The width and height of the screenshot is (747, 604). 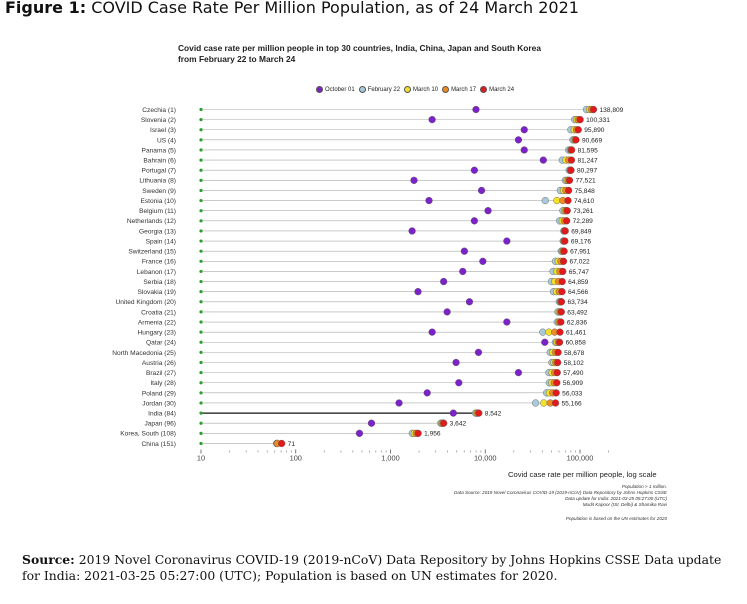 What do you see at coordinates (577, 302) in the screenshot?
I see `value-label: 63,734` at bounding box center [577, 302].